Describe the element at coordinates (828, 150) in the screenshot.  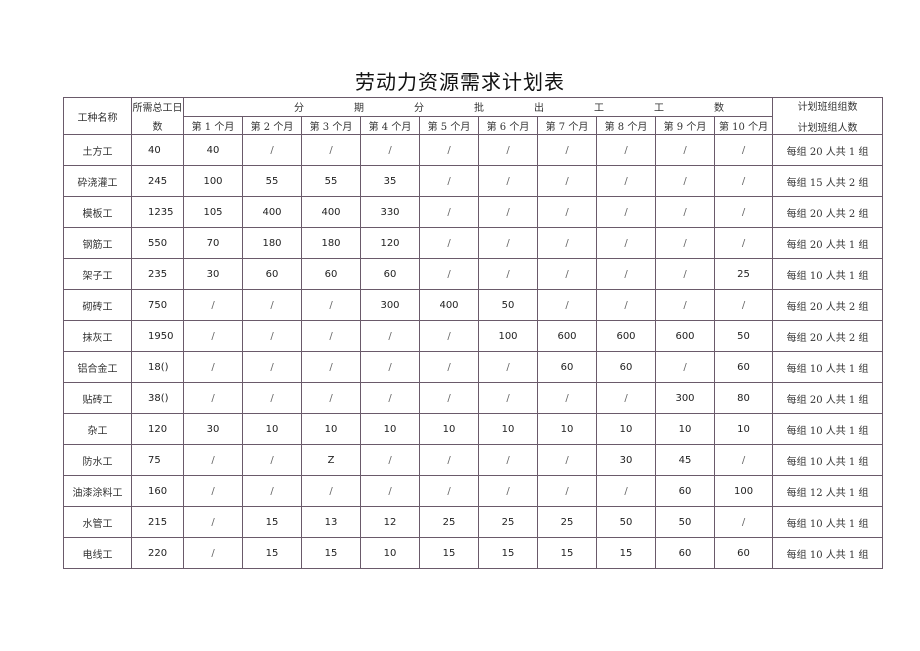
I see `team-plan-cell: 每组 20 人共 1 组` at that location.